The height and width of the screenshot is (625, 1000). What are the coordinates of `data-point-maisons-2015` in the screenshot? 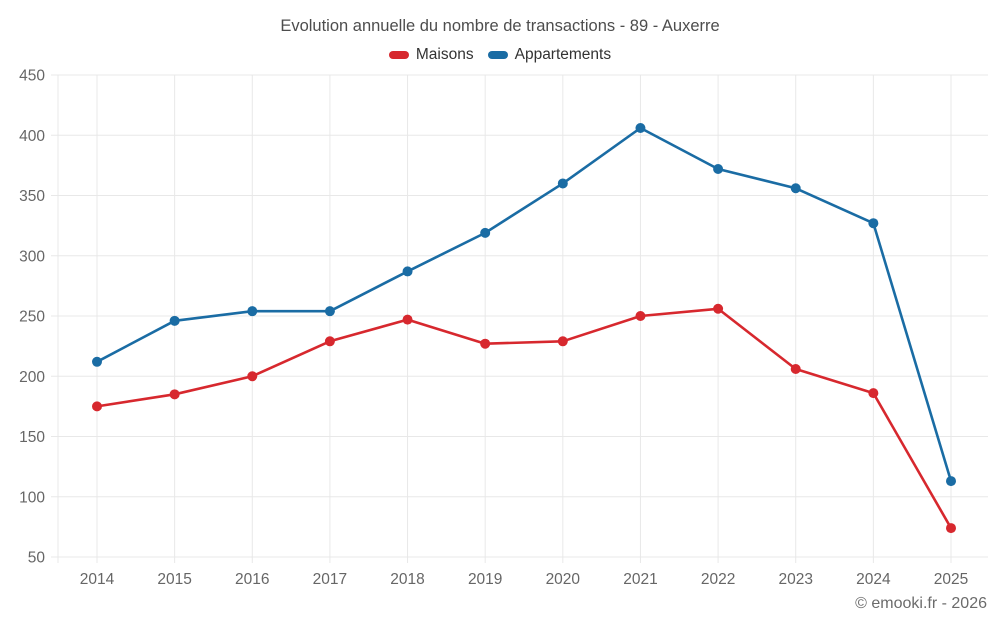 It's located at (174, 394).